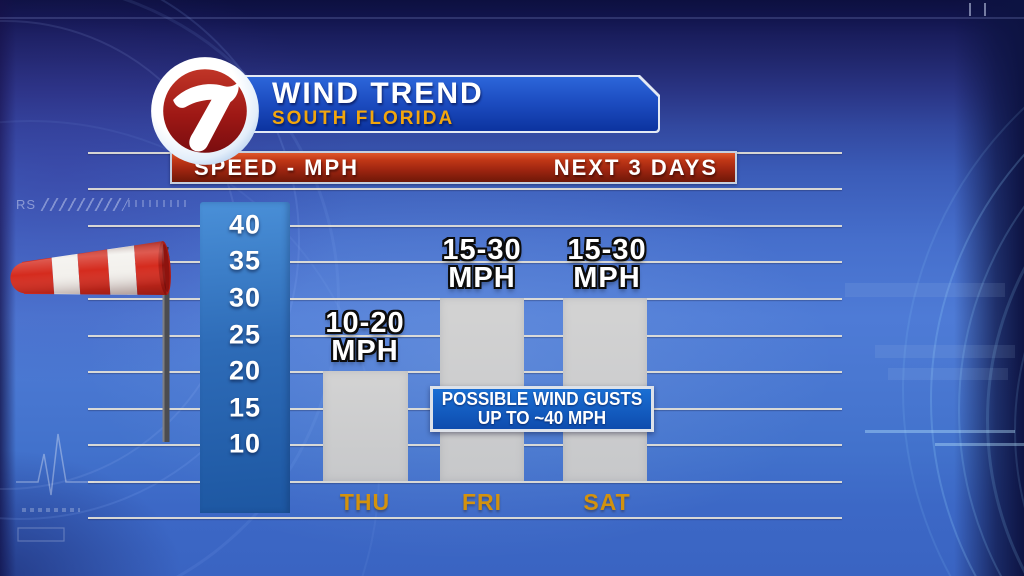 Image resolution: width=1024 pixels, height=576 pixels. What do you see at coordinates (26, 204) in the screenshot?
I see `background-faint-text: RS` at bounding box center [26, 204].